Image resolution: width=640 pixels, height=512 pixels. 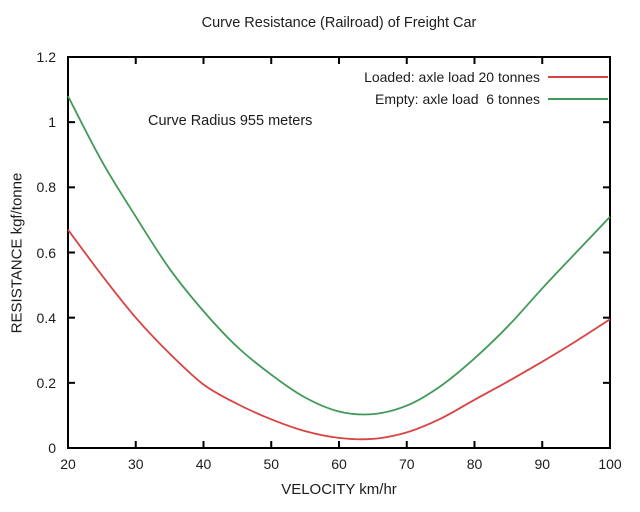 I want to click on y-tick-label: 0, so click(x=52, y=448).